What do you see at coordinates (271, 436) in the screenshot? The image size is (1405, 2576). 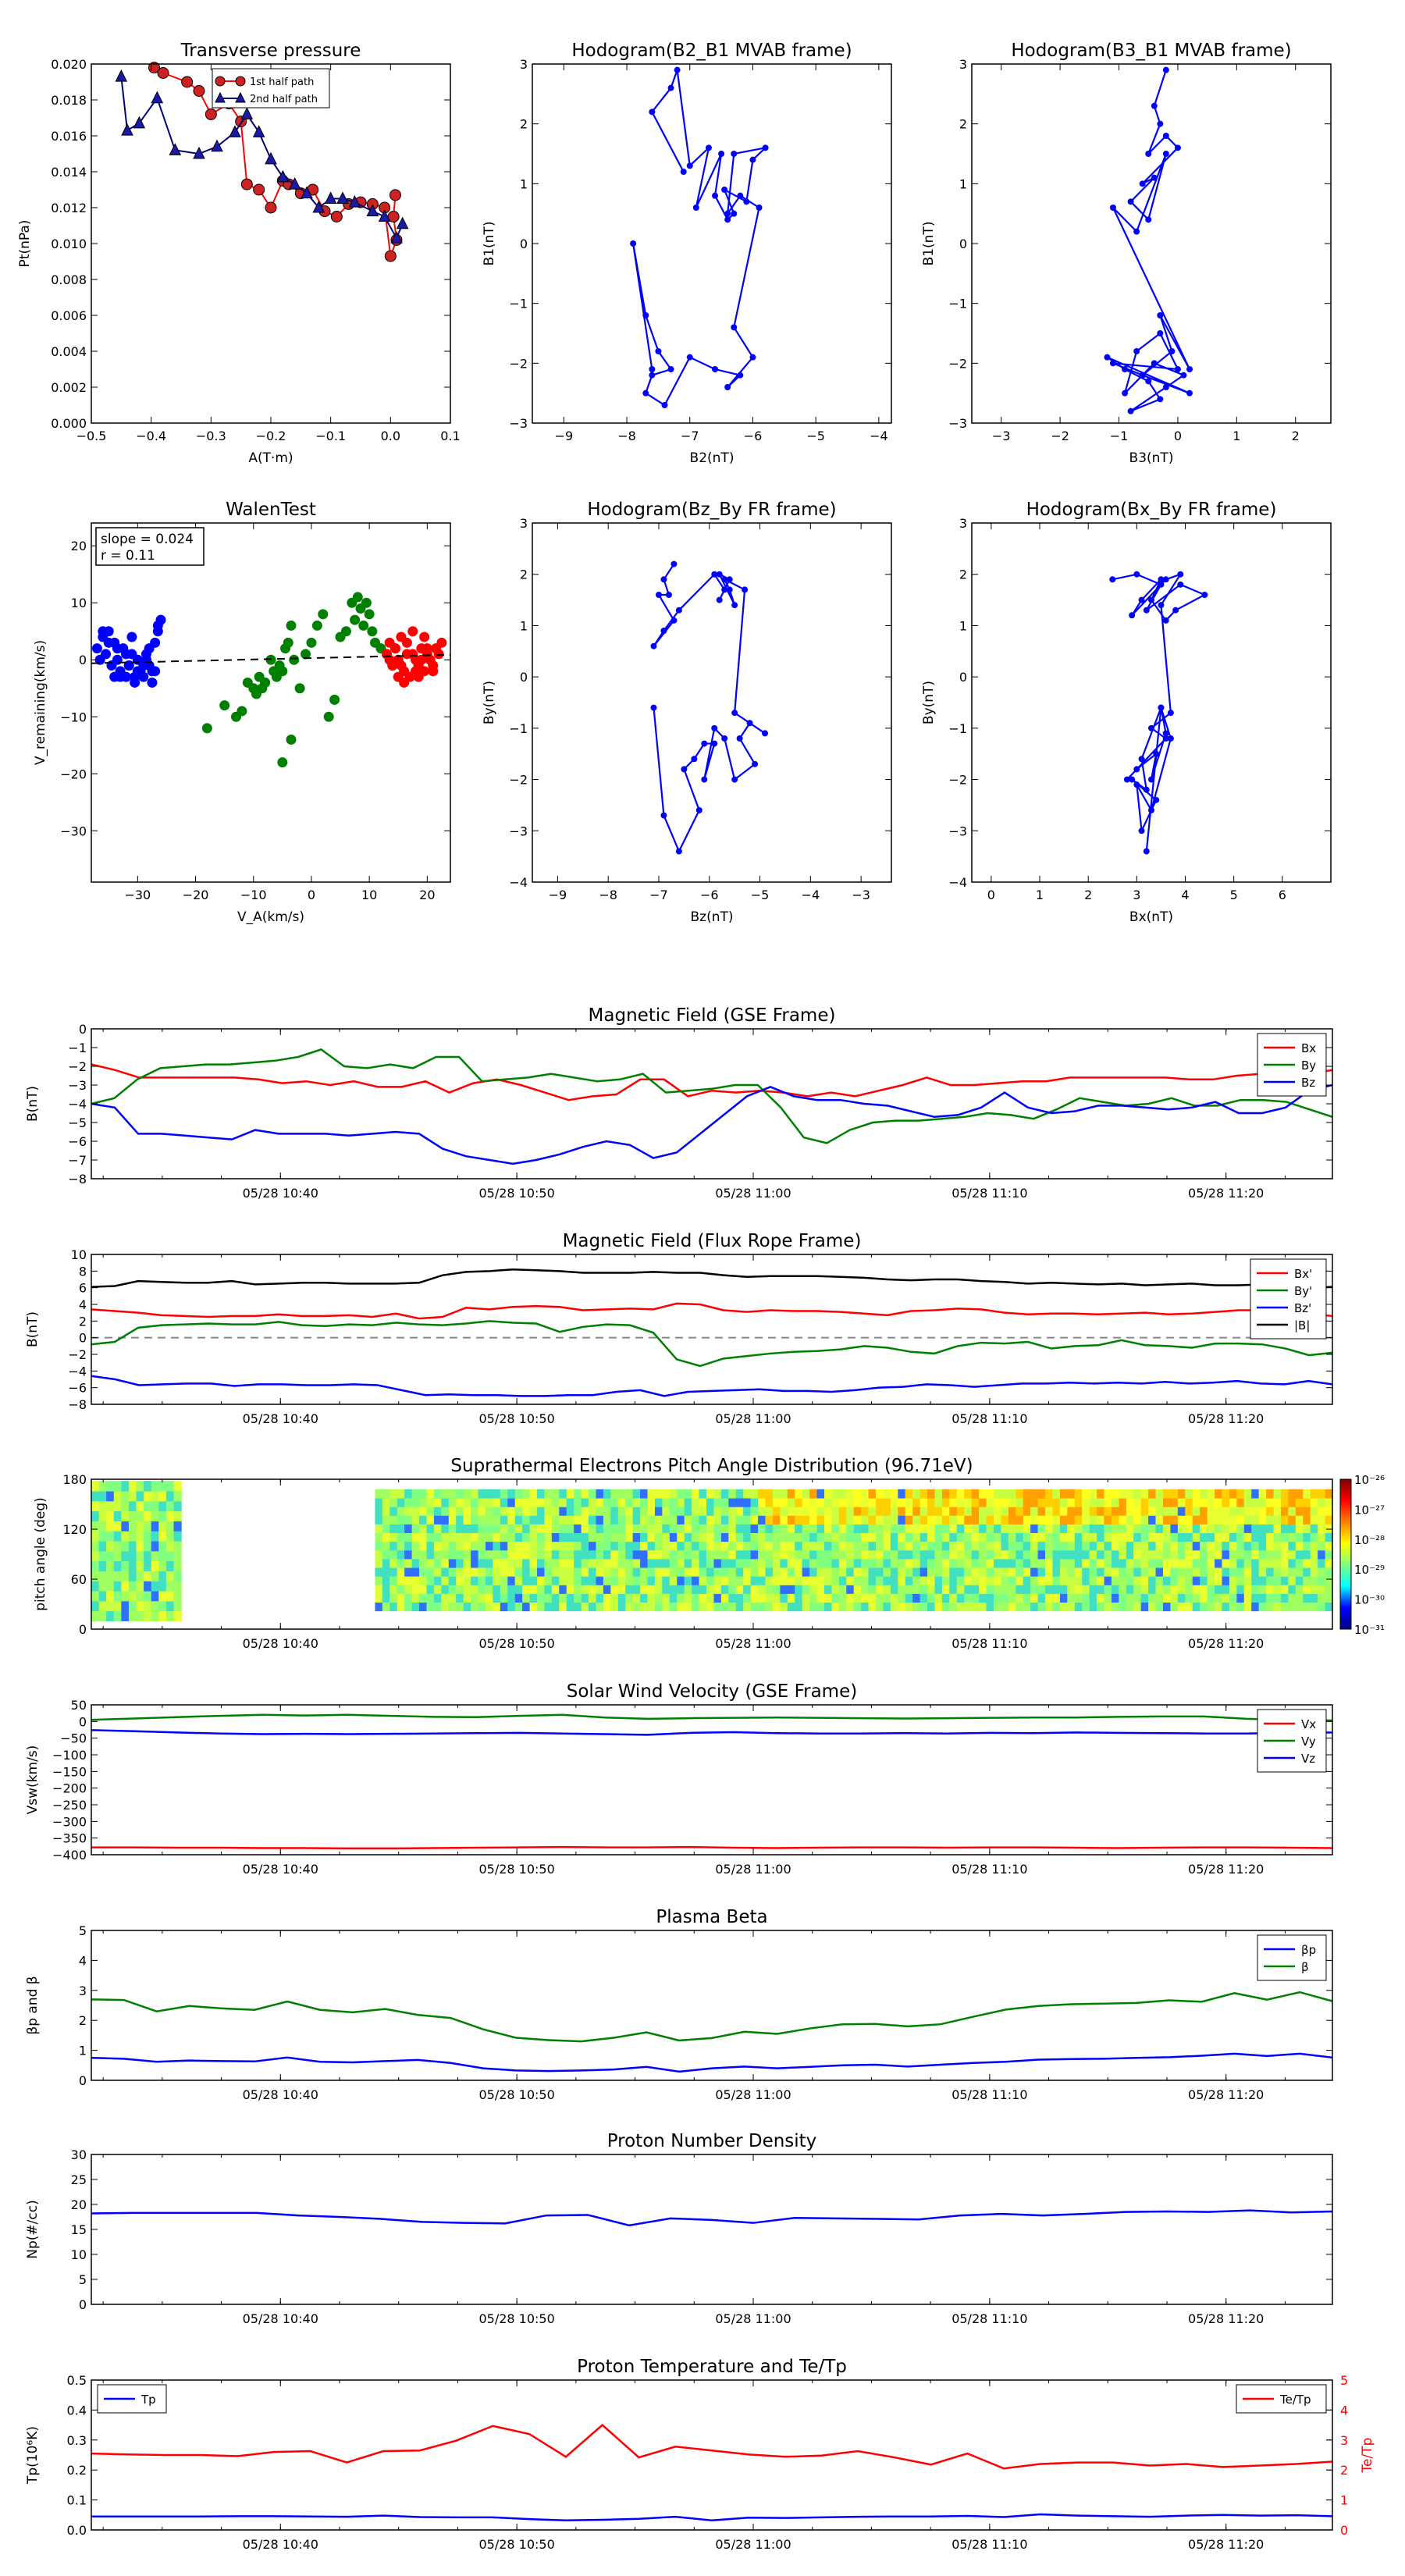 I see `x-tick-label: −0.2` at bounding box center [271, 436].